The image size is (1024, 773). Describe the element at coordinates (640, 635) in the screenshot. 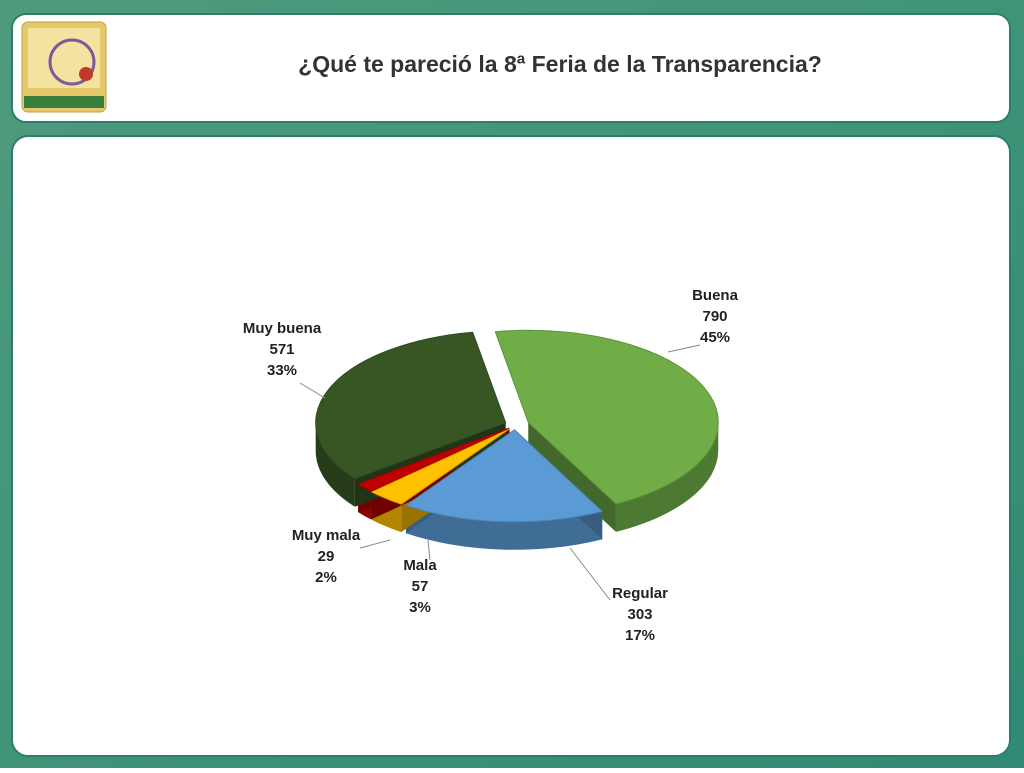

I see `slice-label-percent: 17%` at that location.